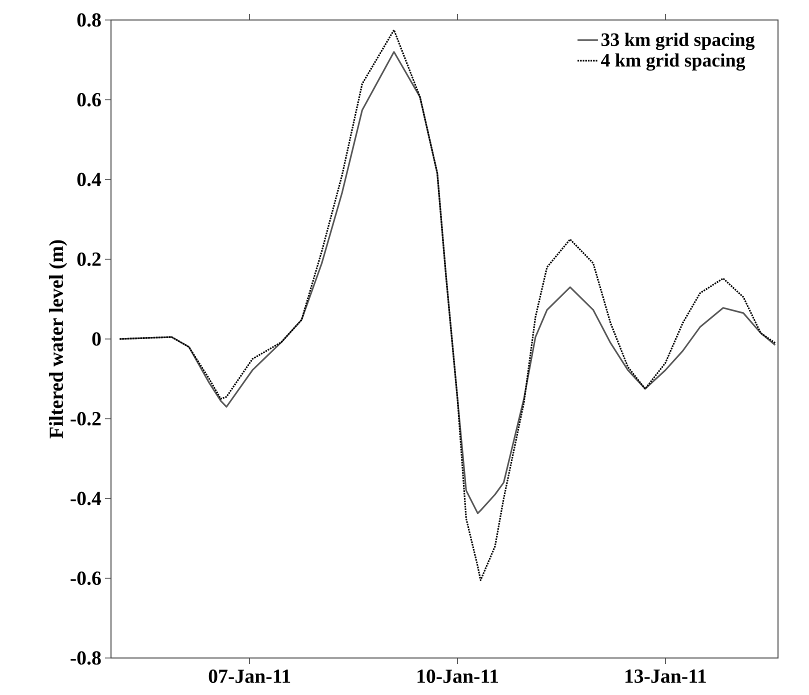  I want to click on legend-label: 33 km grid spacing, so click(678, 41).